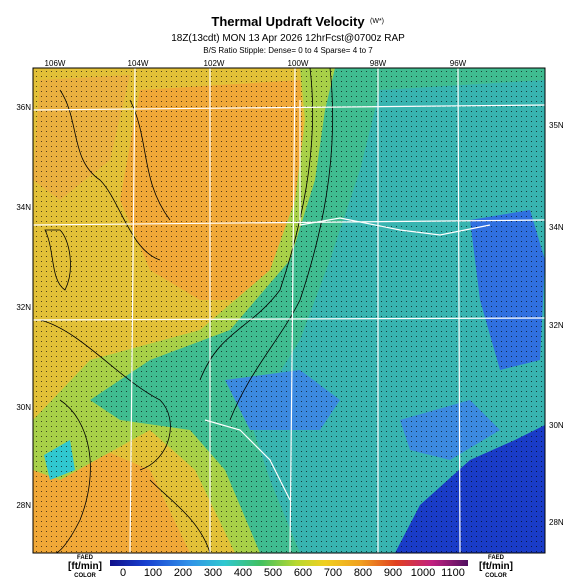  What do you see at coordinates (183, 573) in the screenshot?
I see `colorbar-tick-label: 200` at bounding box center [183, 573].